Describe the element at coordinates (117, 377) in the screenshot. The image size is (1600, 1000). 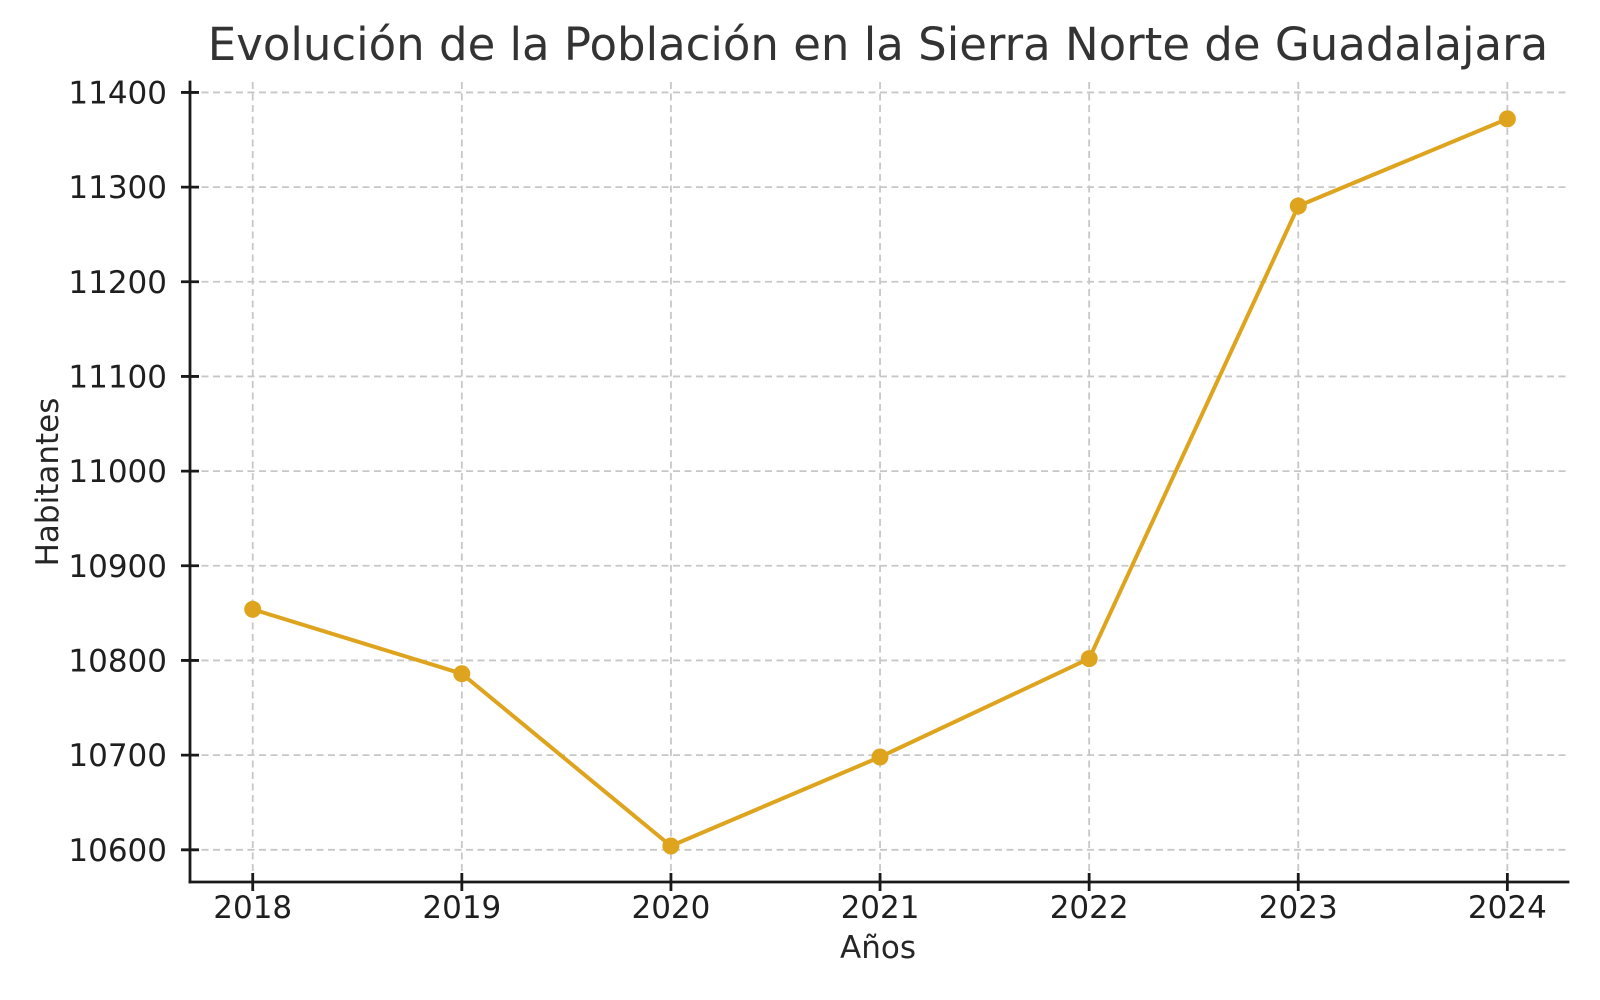
I see `y-tick-label: 11100` at that location.